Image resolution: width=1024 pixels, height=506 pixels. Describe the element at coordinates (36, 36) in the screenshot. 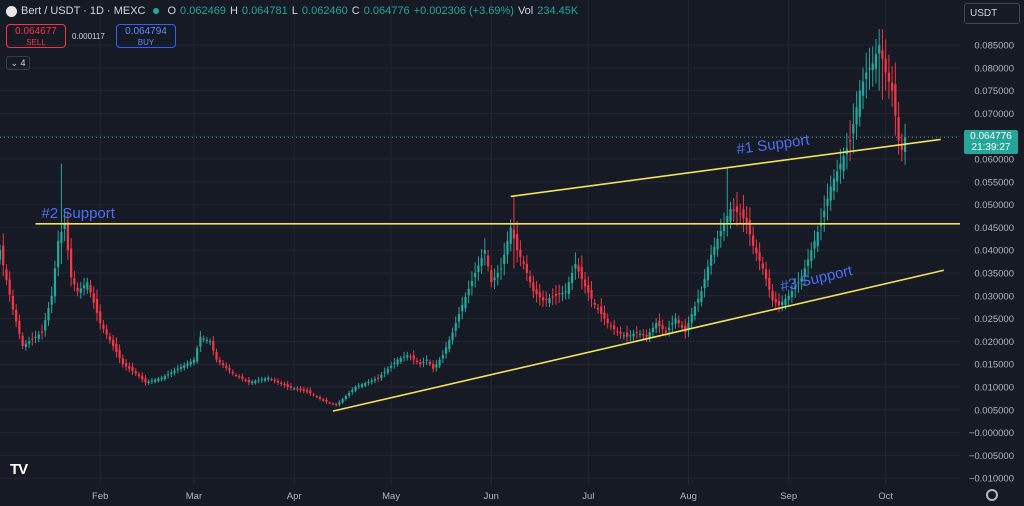

I see `sell-button: 0.064677 SELL` at that location.